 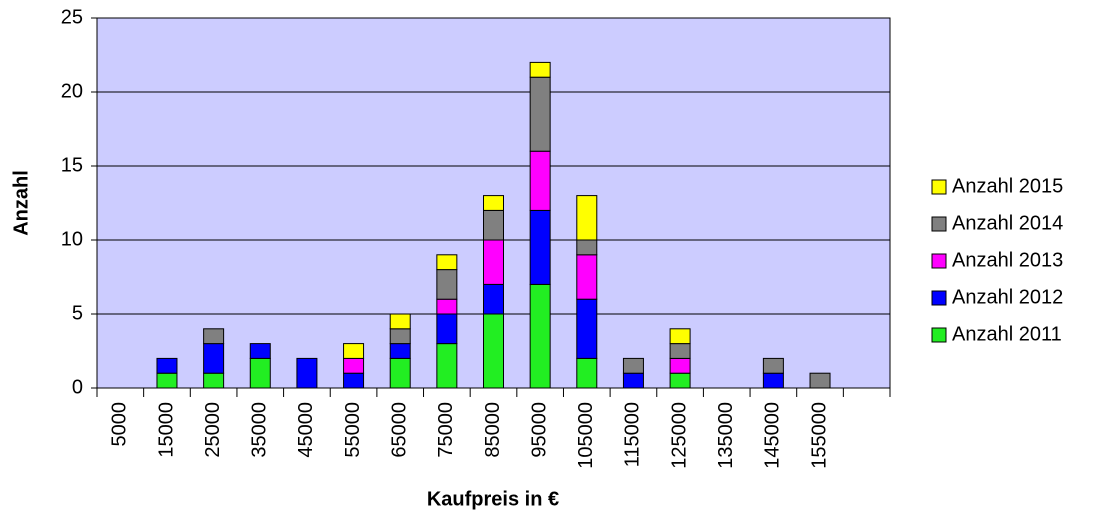 I want to click on legend-label: Anzahl 2012, so click(x=1007, y=297).